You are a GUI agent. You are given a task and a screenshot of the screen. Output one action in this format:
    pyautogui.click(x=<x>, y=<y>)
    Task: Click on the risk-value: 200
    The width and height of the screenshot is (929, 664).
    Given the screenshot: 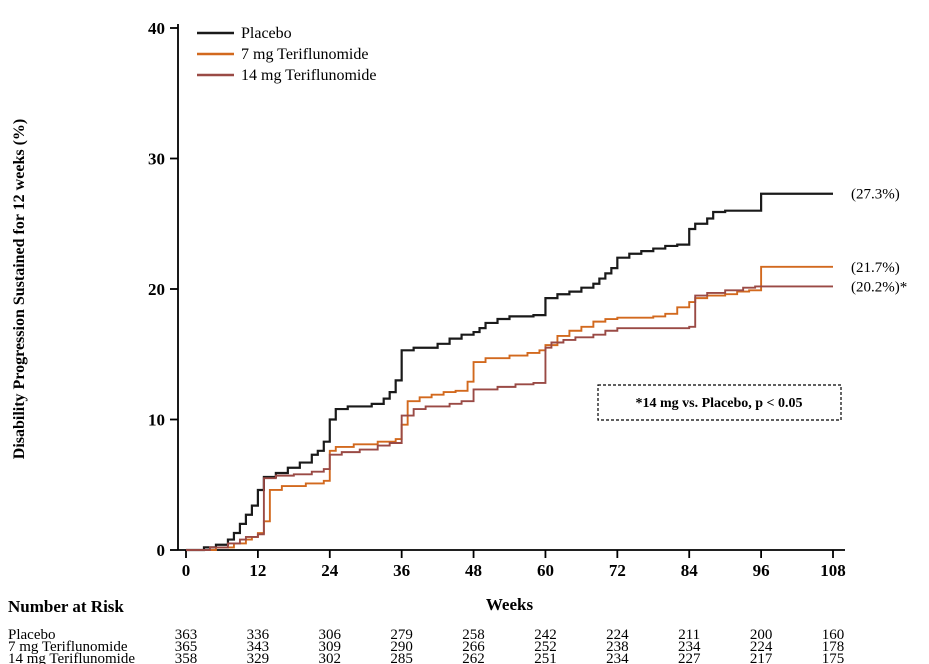 What is the action you would take?
    pyautogui.click(x=761, y=635)
    